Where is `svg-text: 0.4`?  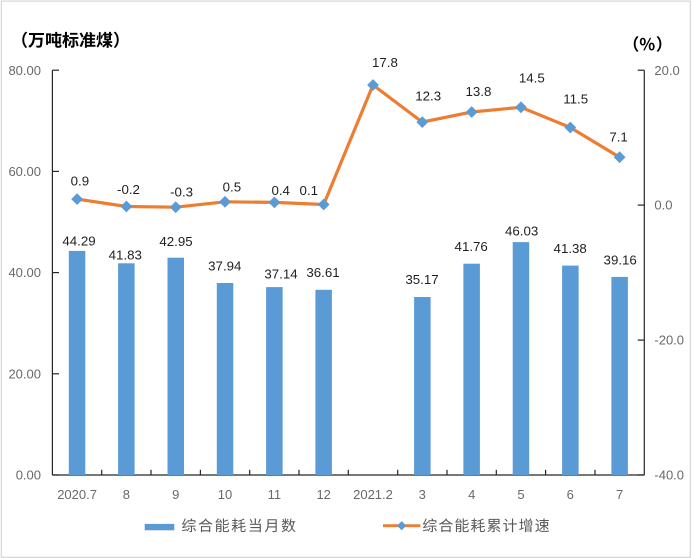 svg-text: 0.4 is located at coordinates (280, 190).